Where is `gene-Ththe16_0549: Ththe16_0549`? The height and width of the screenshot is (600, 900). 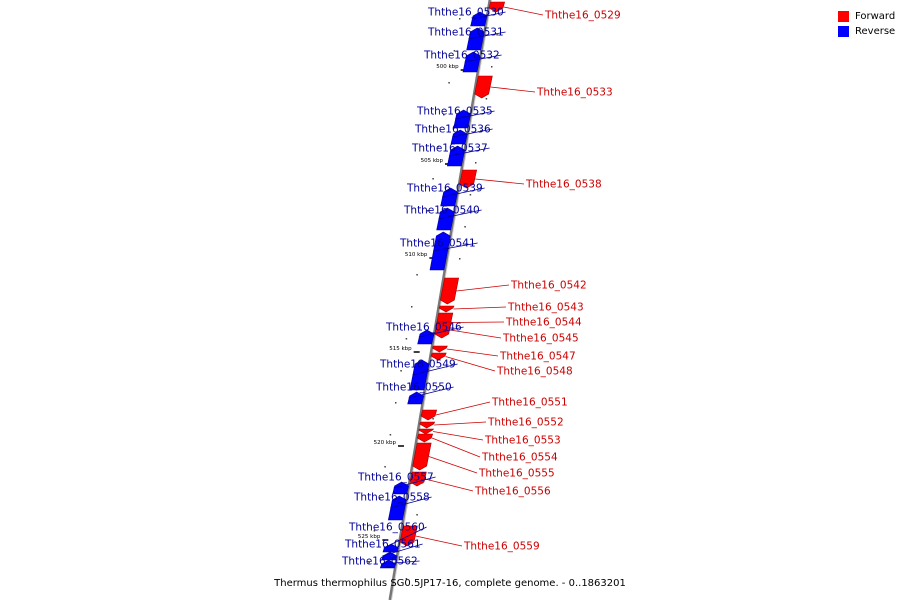
gene-Ththe16_0549: Ththe16_0549 is located at coordinates (418, 375).